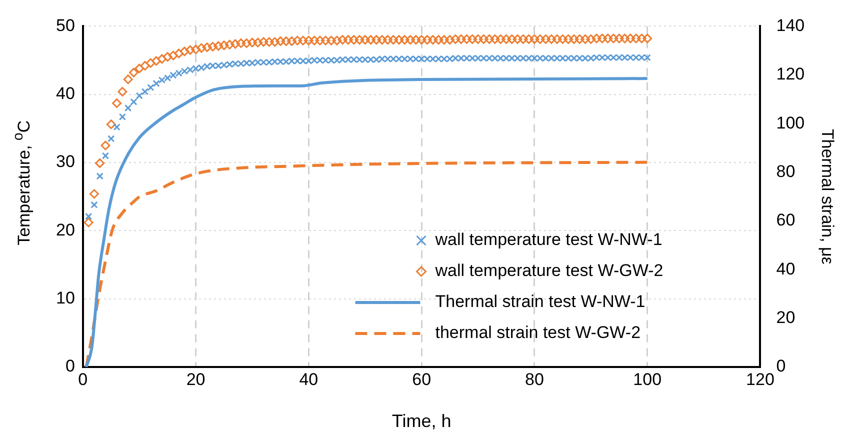  I want to click on y-tick-label: 50, so click(65, 25).